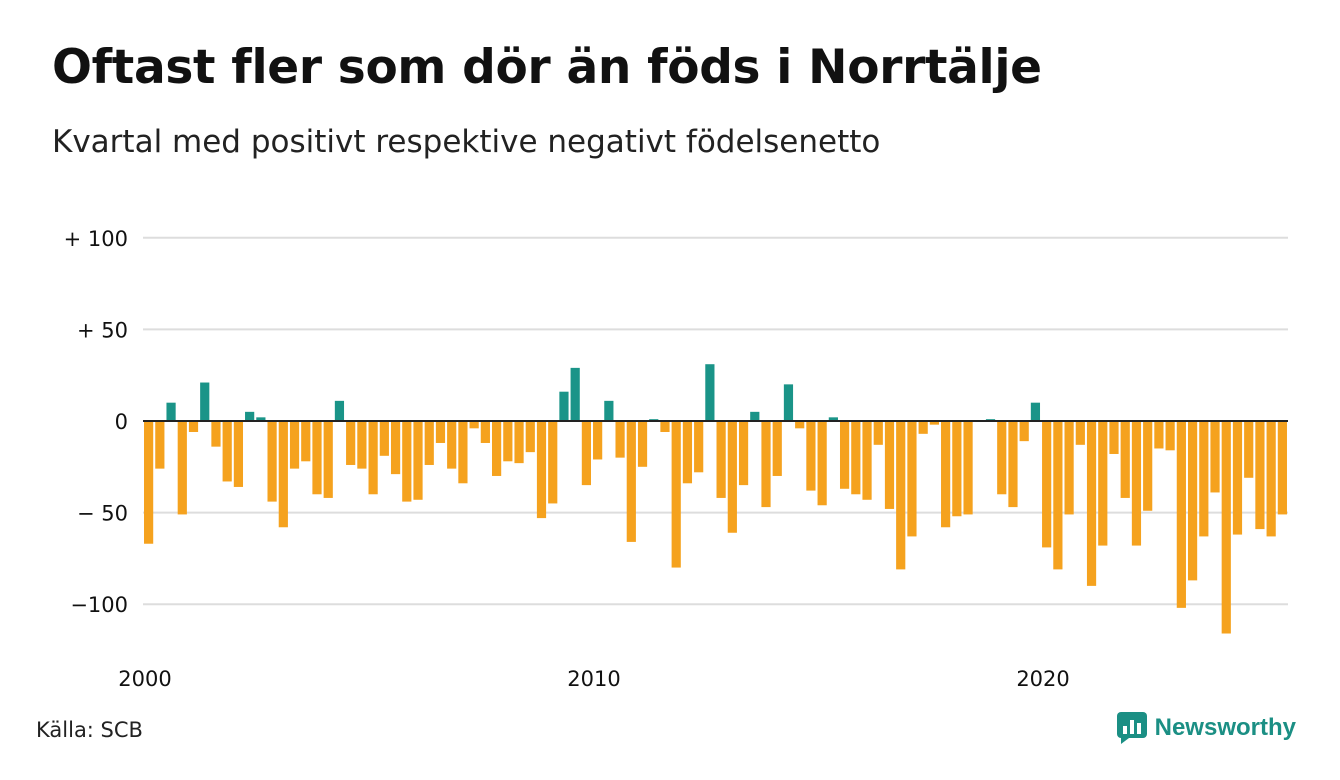 The width and height of the screenshot is (1340, 780). What do you see at coordinates (1131, 728) in the screenshot?
I see `bar-chart-icon` at bounding box center [1131, 728].